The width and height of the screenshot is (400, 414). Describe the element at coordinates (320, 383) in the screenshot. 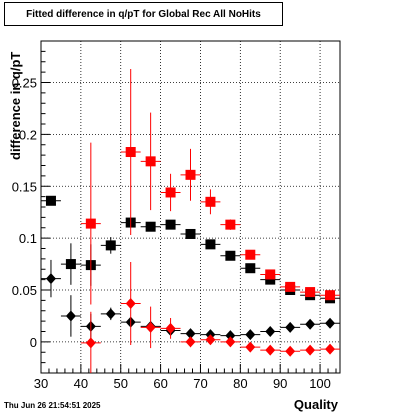

I see `x-tick-label: 100` at that location.